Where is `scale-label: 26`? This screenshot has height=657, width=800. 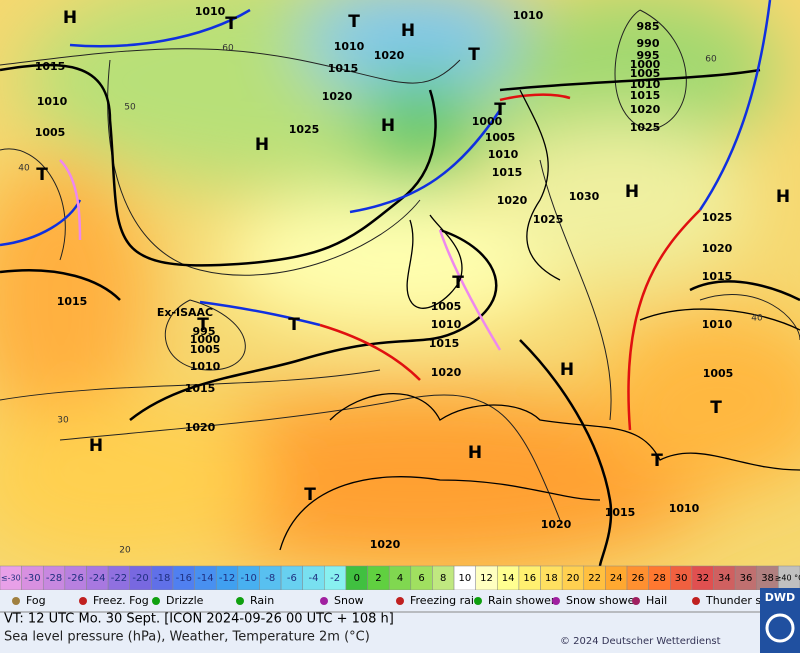 scale-label: 26 is located at coordinates (637, 578).